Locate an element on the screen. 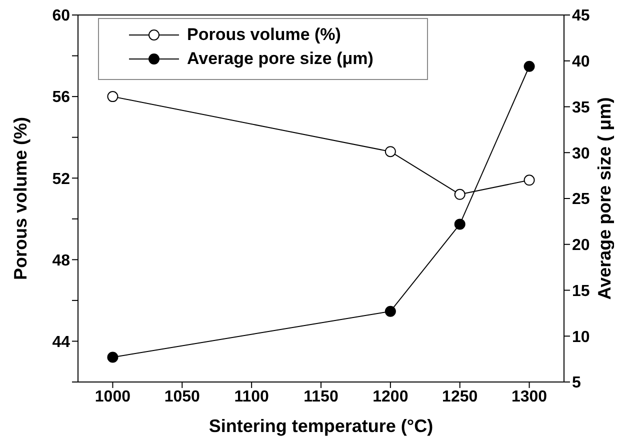  y2-tick-label: 5 is located at coordinates (576, 383).